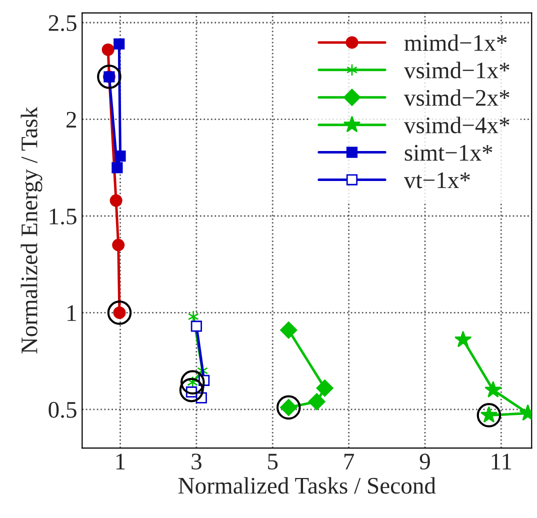 Image resolution: width=537 pixels, height=518 pixels. I want to click on legend-label: vsimd−4x*, so click(457, 125).